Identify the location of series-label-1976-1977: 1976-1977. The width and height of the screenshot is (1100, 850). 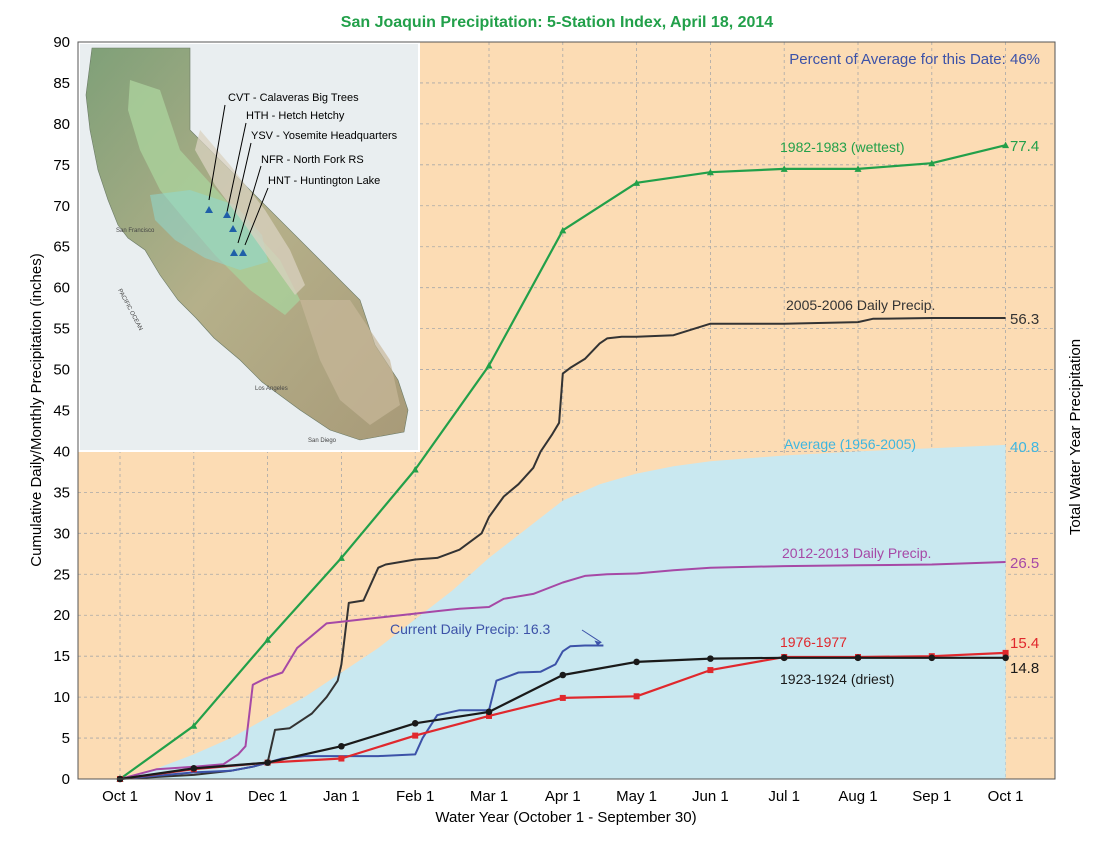
(813, 642).